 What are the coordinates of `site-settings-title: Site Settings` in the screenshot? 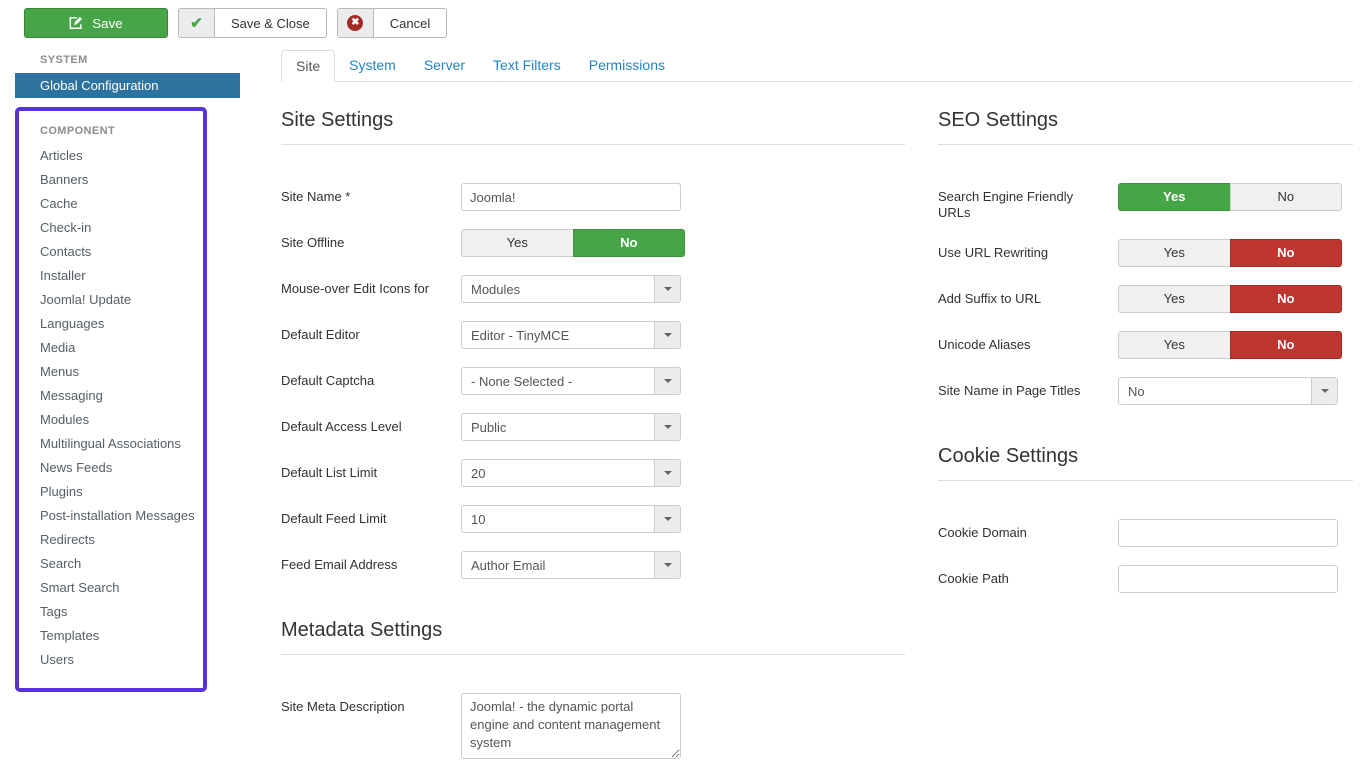 It's located at (593, 113).